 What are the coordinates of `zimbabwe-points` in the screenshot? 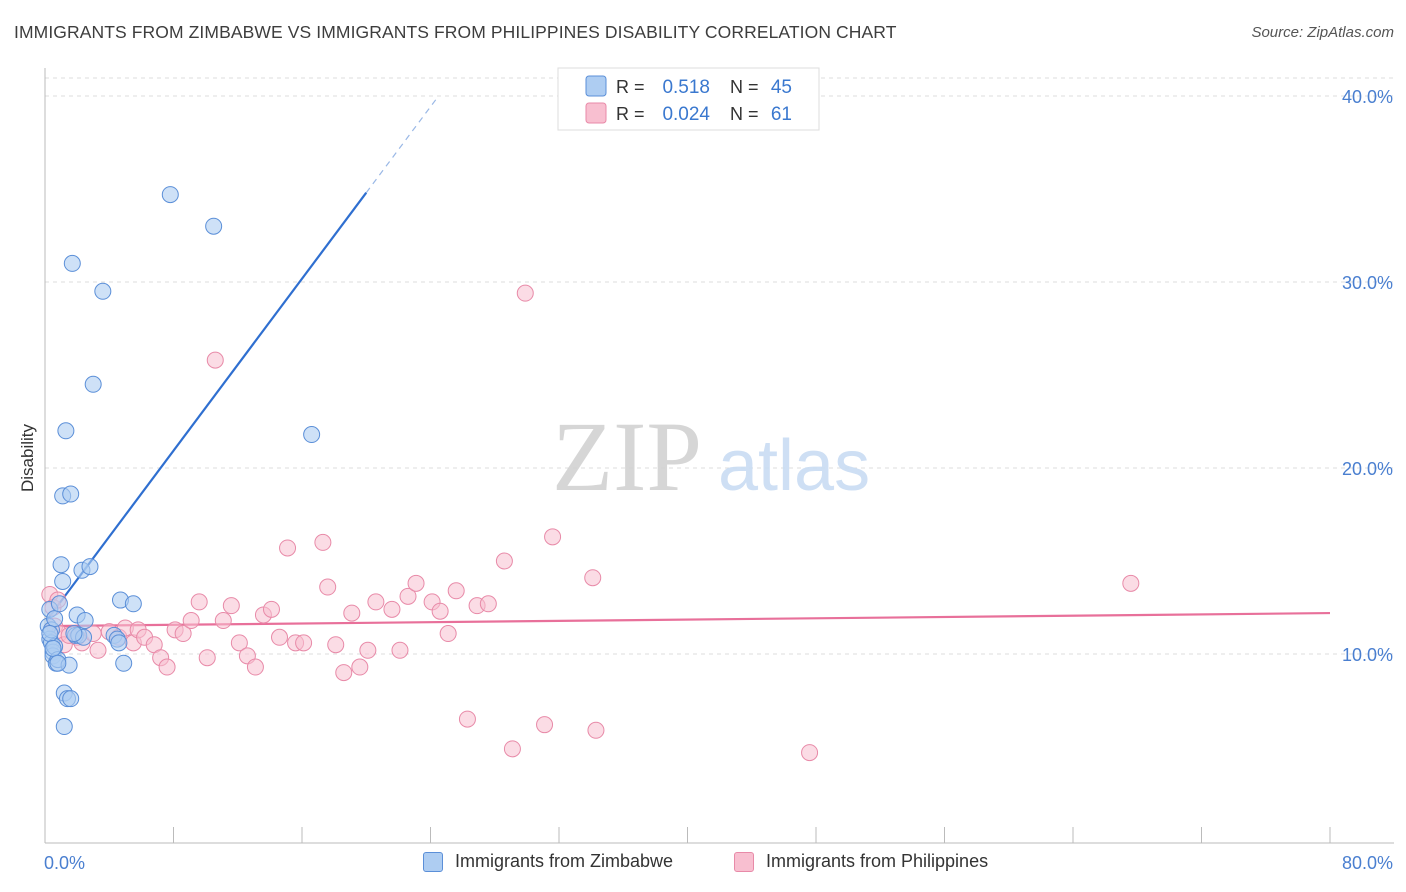 It's located at (180, 461).